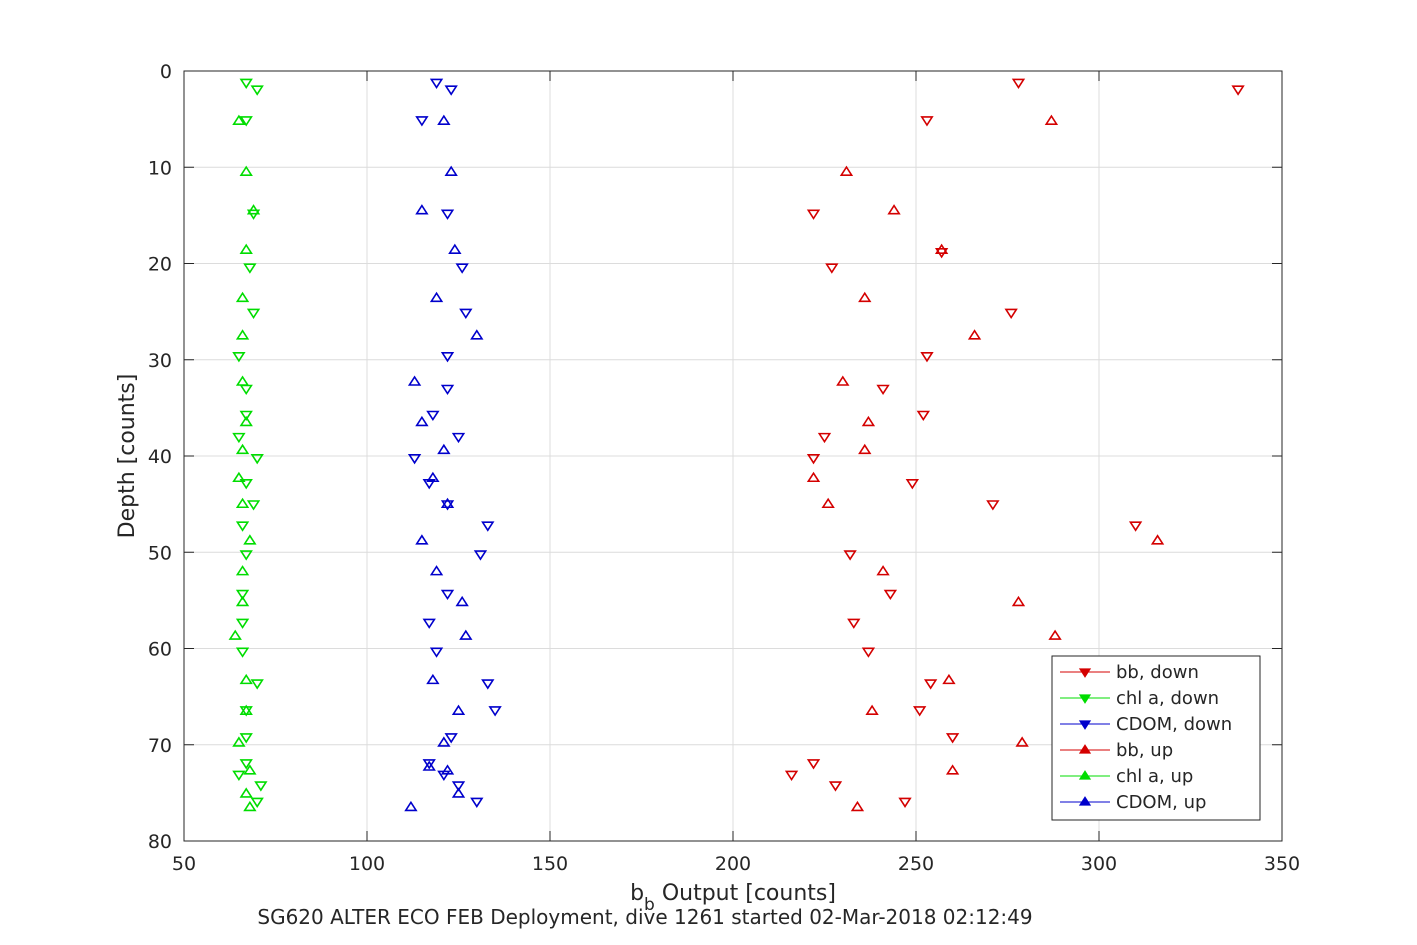 The image size is (1417, 945). Describe the element at coordinates (160, 457) in the screenshot. I see `y-tick-label: 40` at that location.